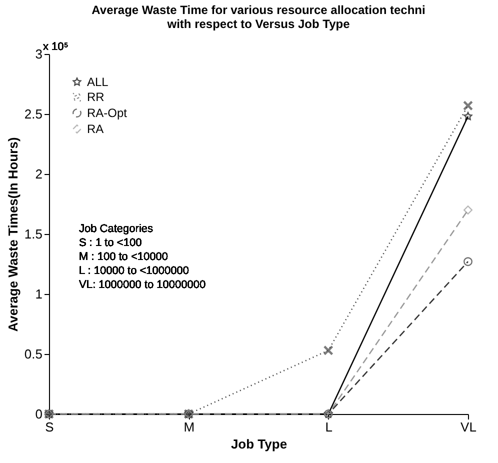 This screenshot has height=463, width=498. Describe the element at coordinates (55, 47) in the screenshot. I see `text: x 10⁵` at that location.